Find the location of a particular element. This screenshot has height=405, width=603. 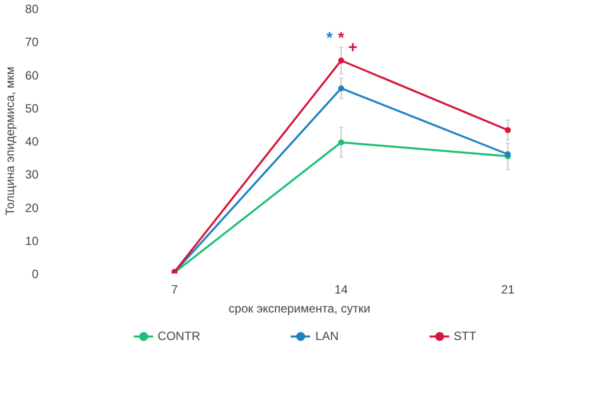

y-tick-label: 10 is located at coordinates (32, 241).